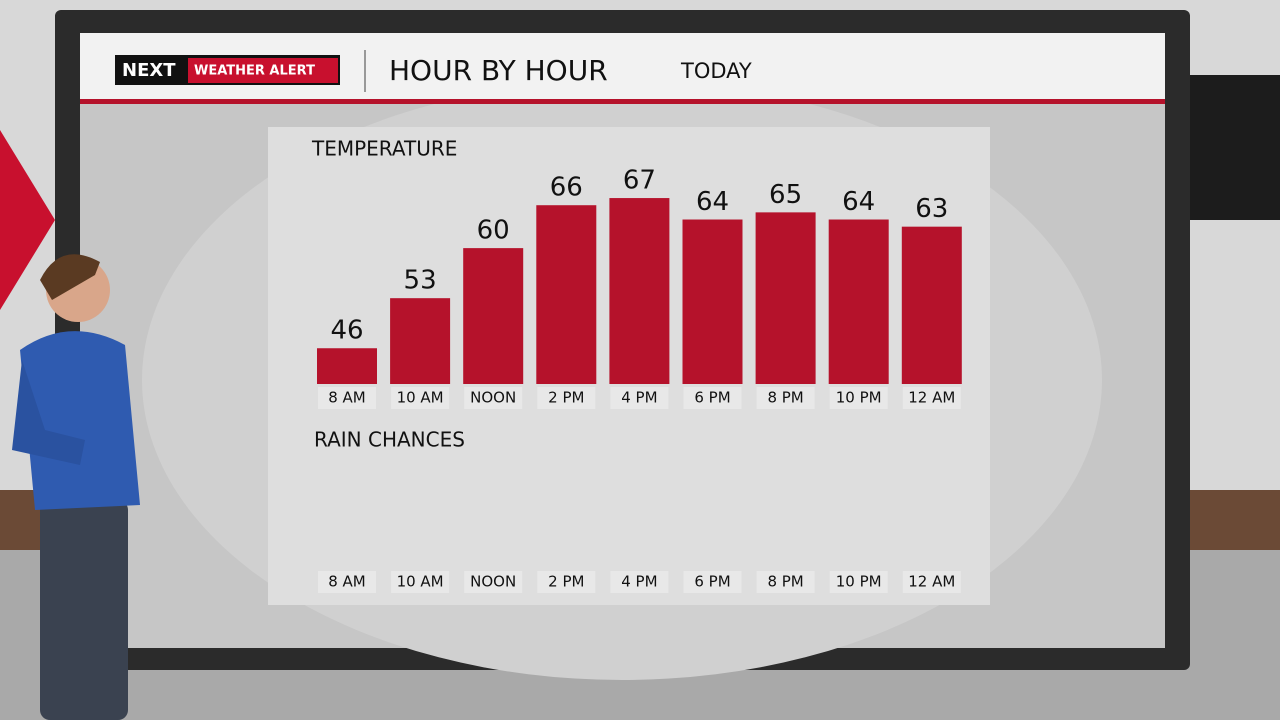 This screenshot has width=1280, height=720. What do you see at coordinates (622, 101) in the screenshot?
I see `header-rule` at bounding box center [622, 101].